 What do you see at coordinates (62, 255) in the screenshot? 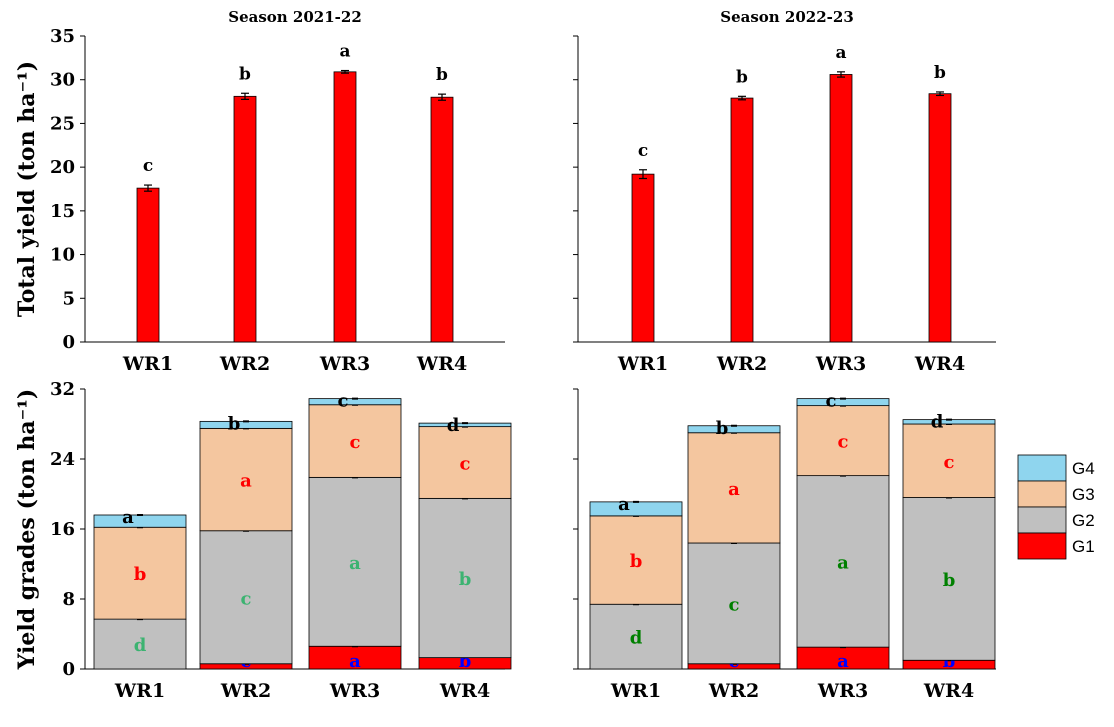
I see `y-tick-label: 10` at bounding box center [62, 255].